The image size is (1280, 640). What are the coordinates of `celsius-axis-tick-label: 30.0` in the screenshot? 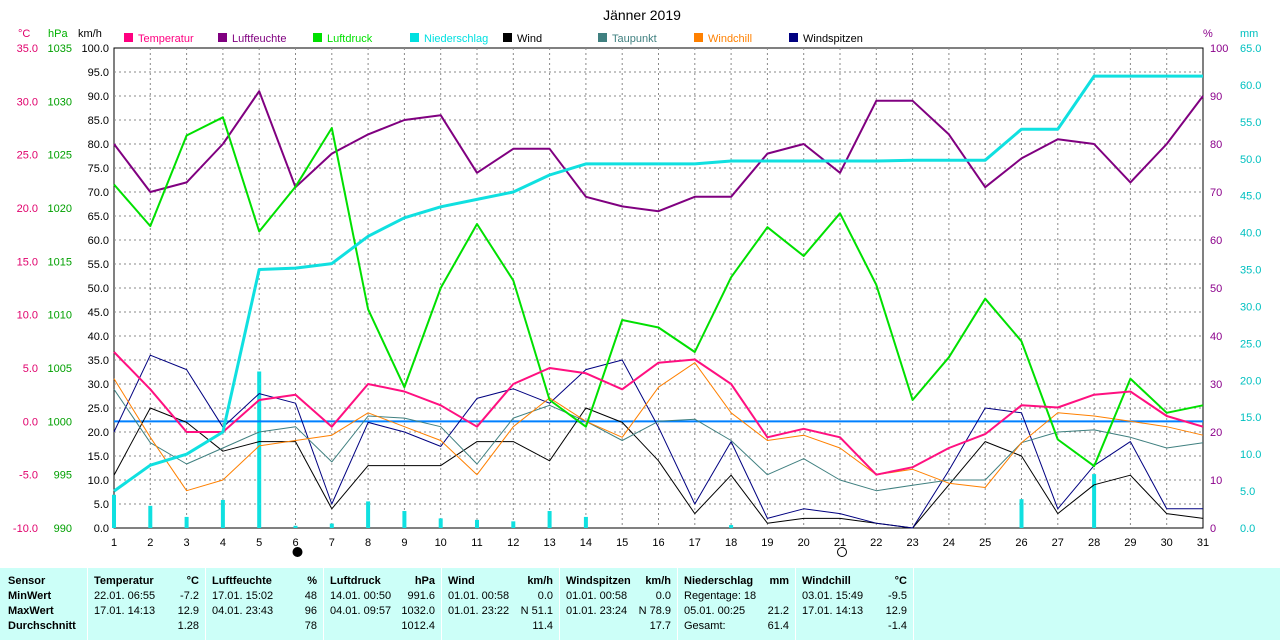 It's located at (27, 102).